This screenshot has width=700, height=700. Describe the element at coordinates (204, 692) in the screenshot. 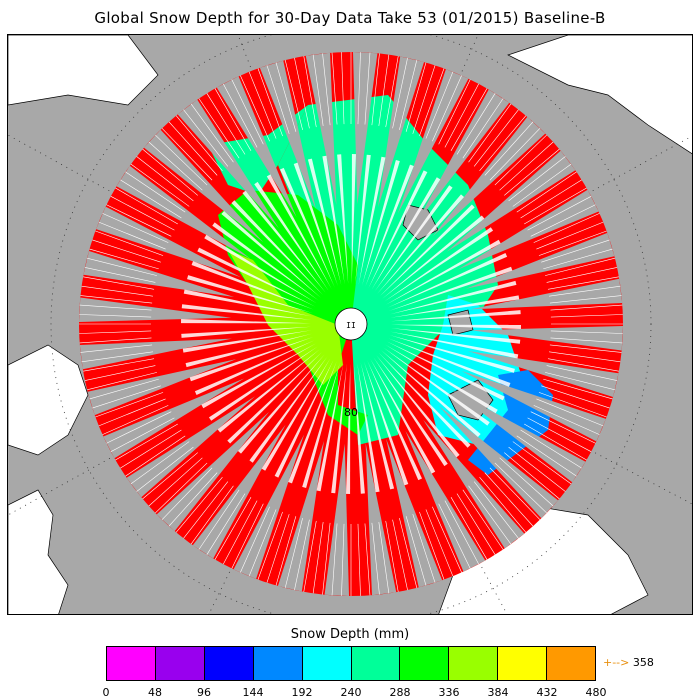

I see `colorbar-tick-label: 96` at that location.